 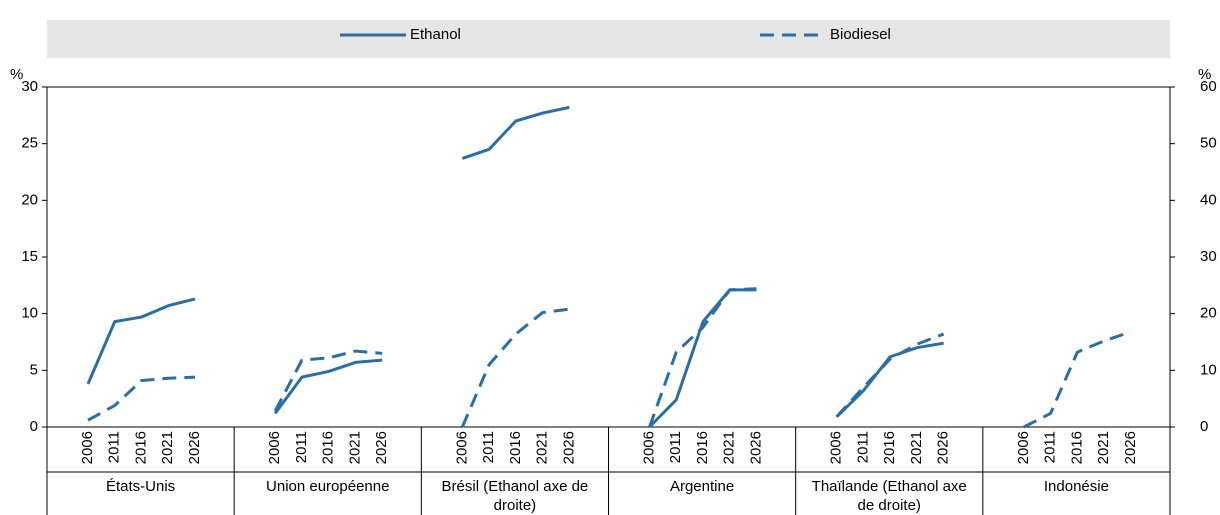 What do you see at coordinates (1208, 369) in the screenshot?
I see `y2-tick-label: 10` at bounding box center [1208, 369].